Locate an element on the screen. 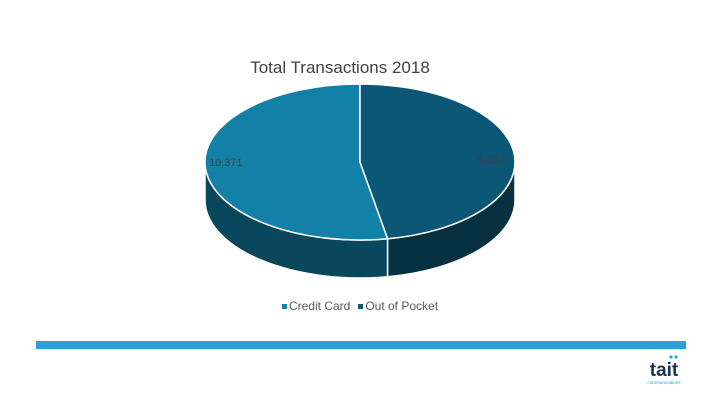 The image size is (720, 405). legend: Credit Card Out of Pocket is located at coordinates (360, 306).